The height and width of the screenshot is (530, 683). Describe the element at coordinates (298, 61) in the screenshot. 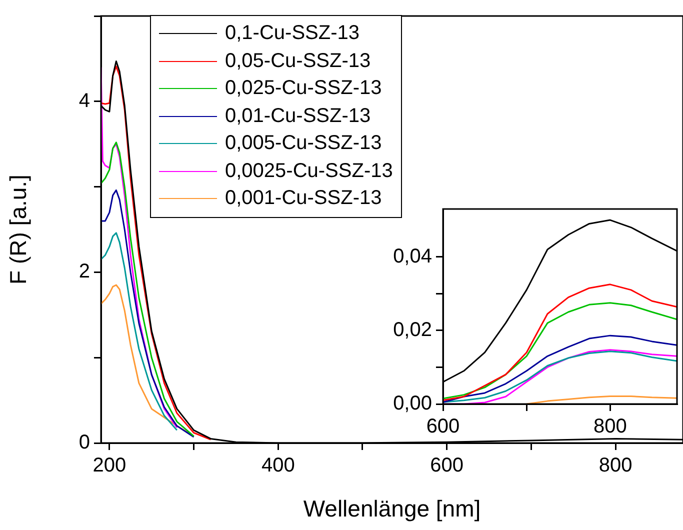

I see `legend-label: 0,05-Cu-SSZ-13` at that location.